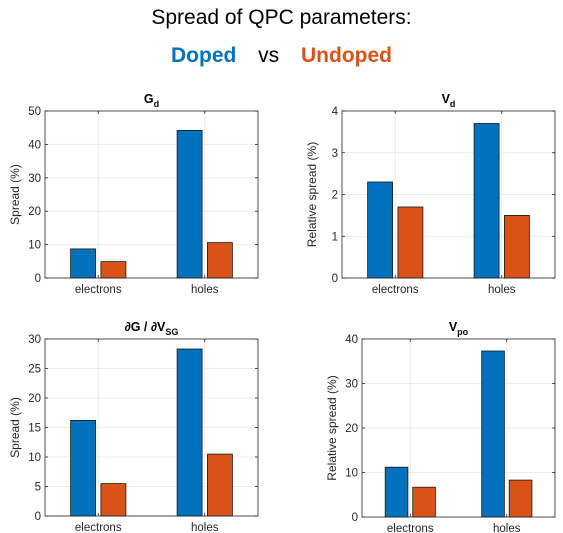 This screenshot has width=563, height=533. Describe the element at coordinates (462, 332) in the screenshot. I see `chart-title-subscript: po` at that location.